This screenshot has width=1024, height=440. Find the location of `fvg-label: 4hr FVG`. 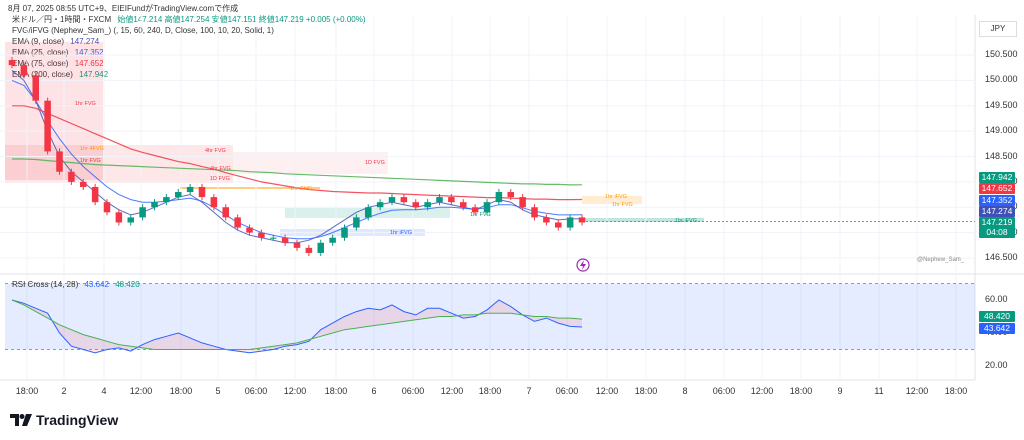

fvg-label: 4hr FVG is located at coordinates (220, 169).